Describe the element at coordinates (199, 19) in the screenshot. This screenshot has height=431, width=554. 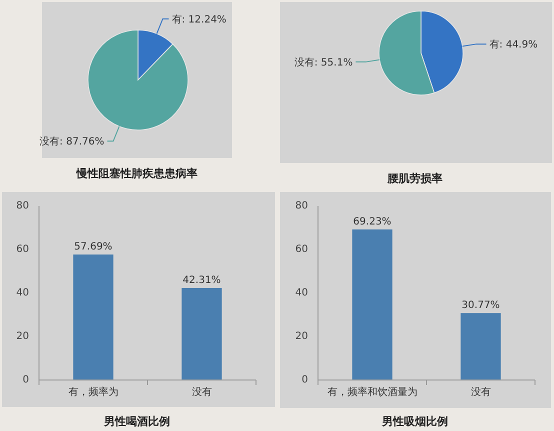
I see `slice-label: 有: 12.24%` at that location.